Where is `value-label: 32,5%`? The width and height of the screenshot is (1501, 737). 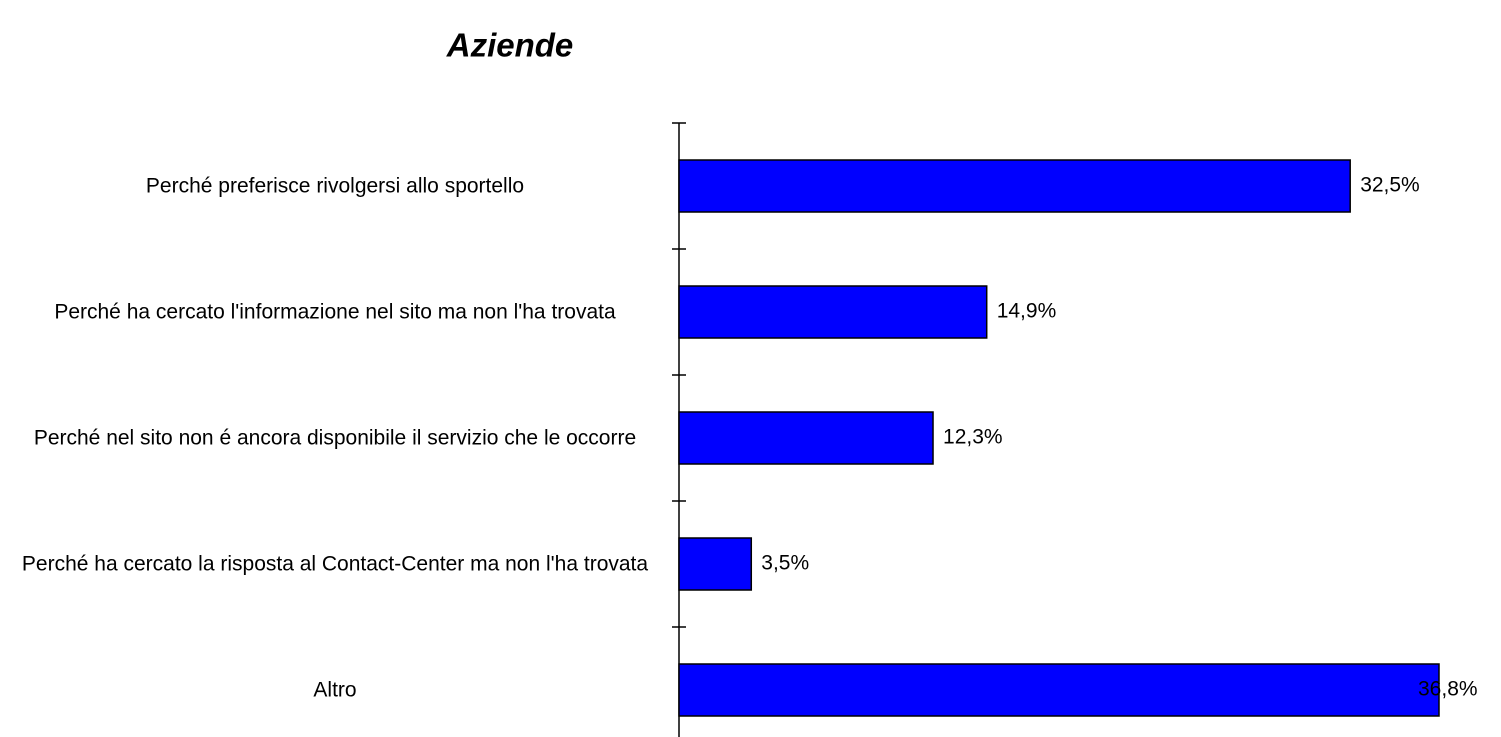
value-label: 32,5% is located at coordinates (1390, 185).